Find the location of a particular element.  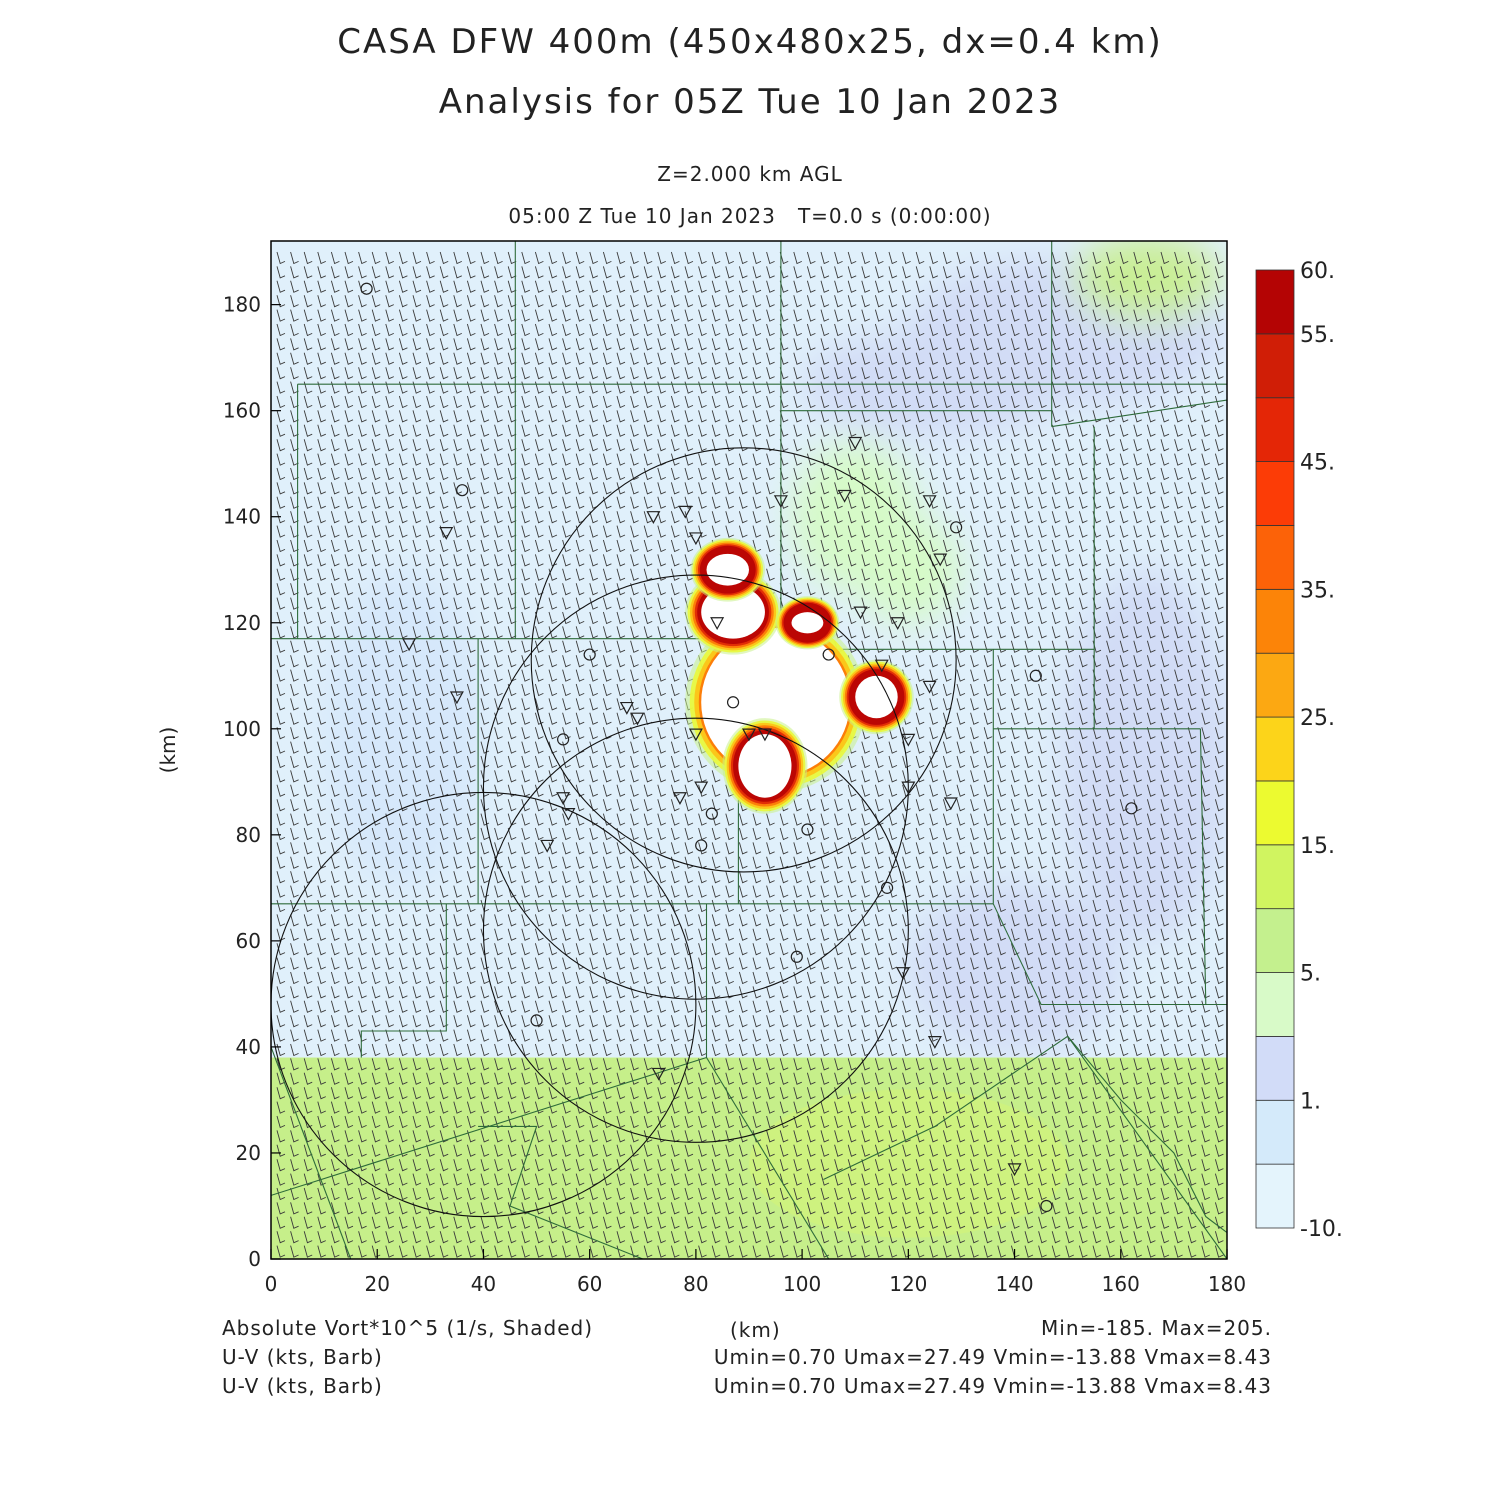

y-tick-label: 0 is located at coordinates (254, 1259).